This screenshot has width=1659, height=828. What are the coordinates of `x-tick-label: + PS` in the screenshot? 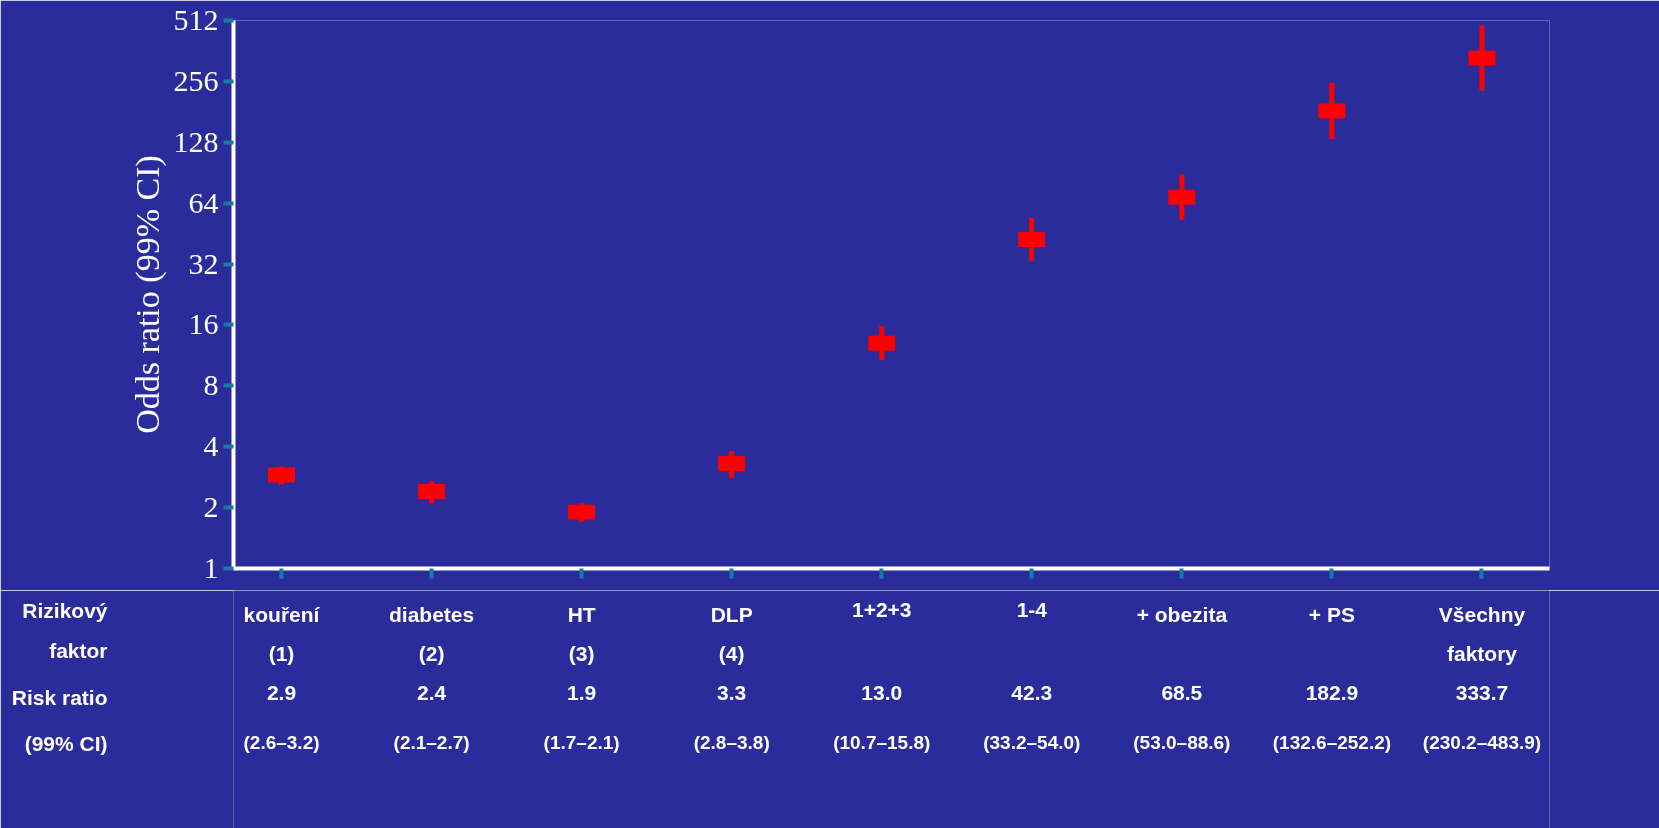 It's located at (1331, 614).